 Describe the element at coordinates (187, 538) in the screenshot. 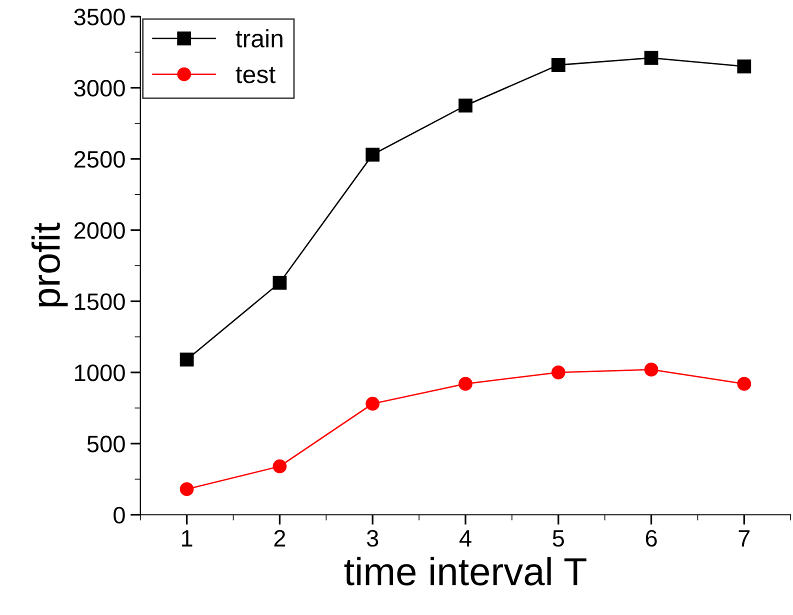

I see `x-tick-label: 1` at that location.